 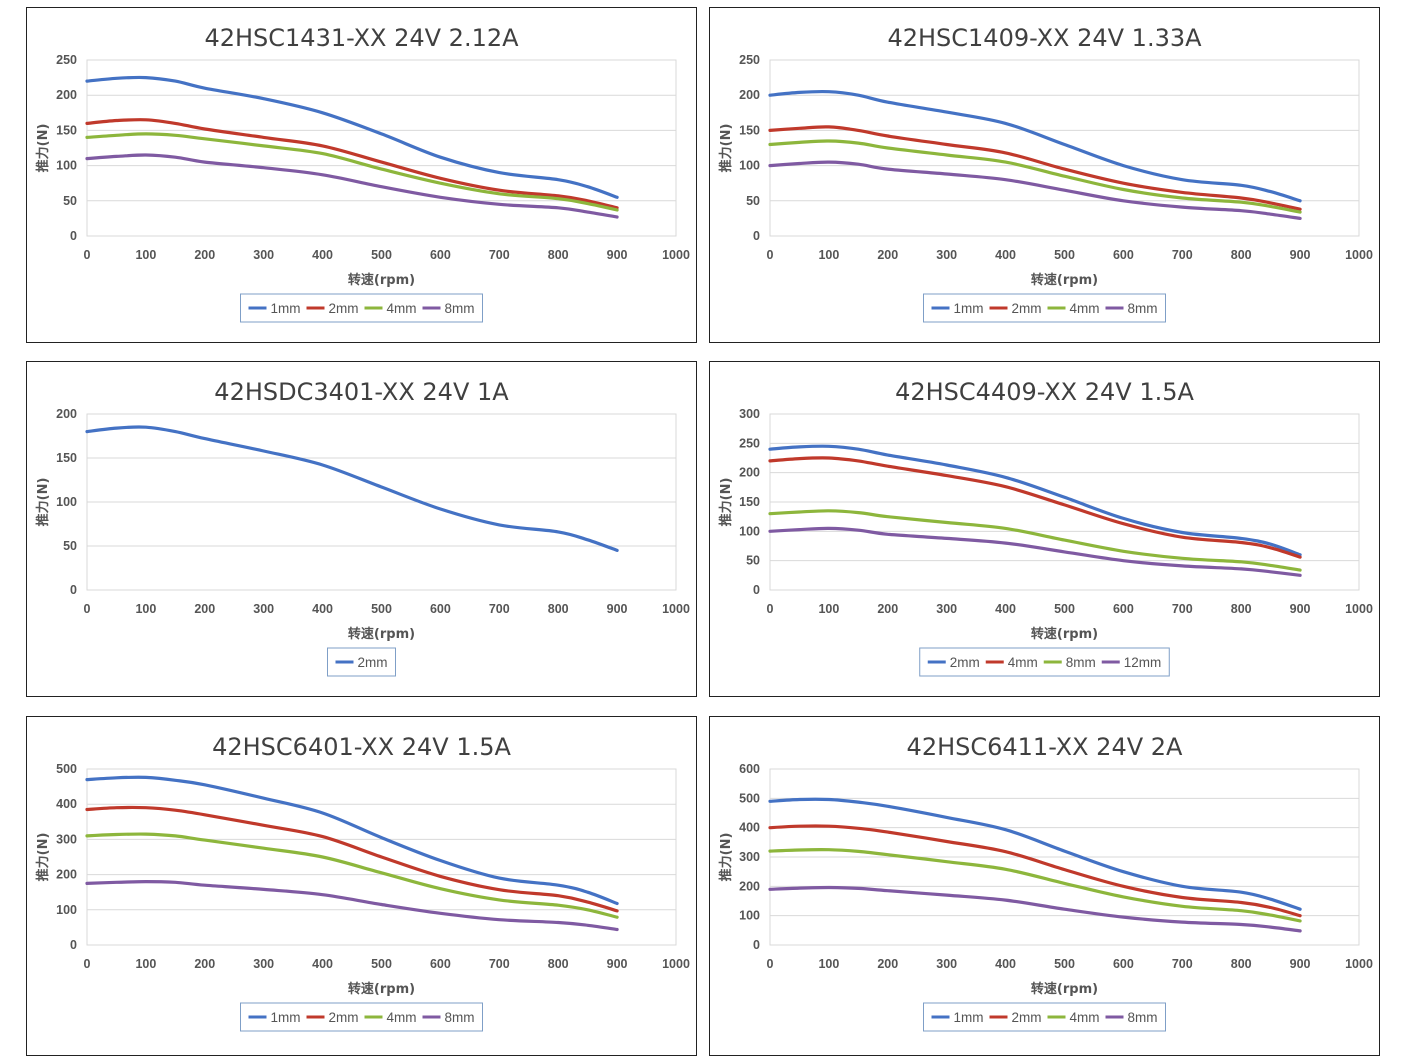 I want to click on series-line-1mm, so click(x=352, y=137).